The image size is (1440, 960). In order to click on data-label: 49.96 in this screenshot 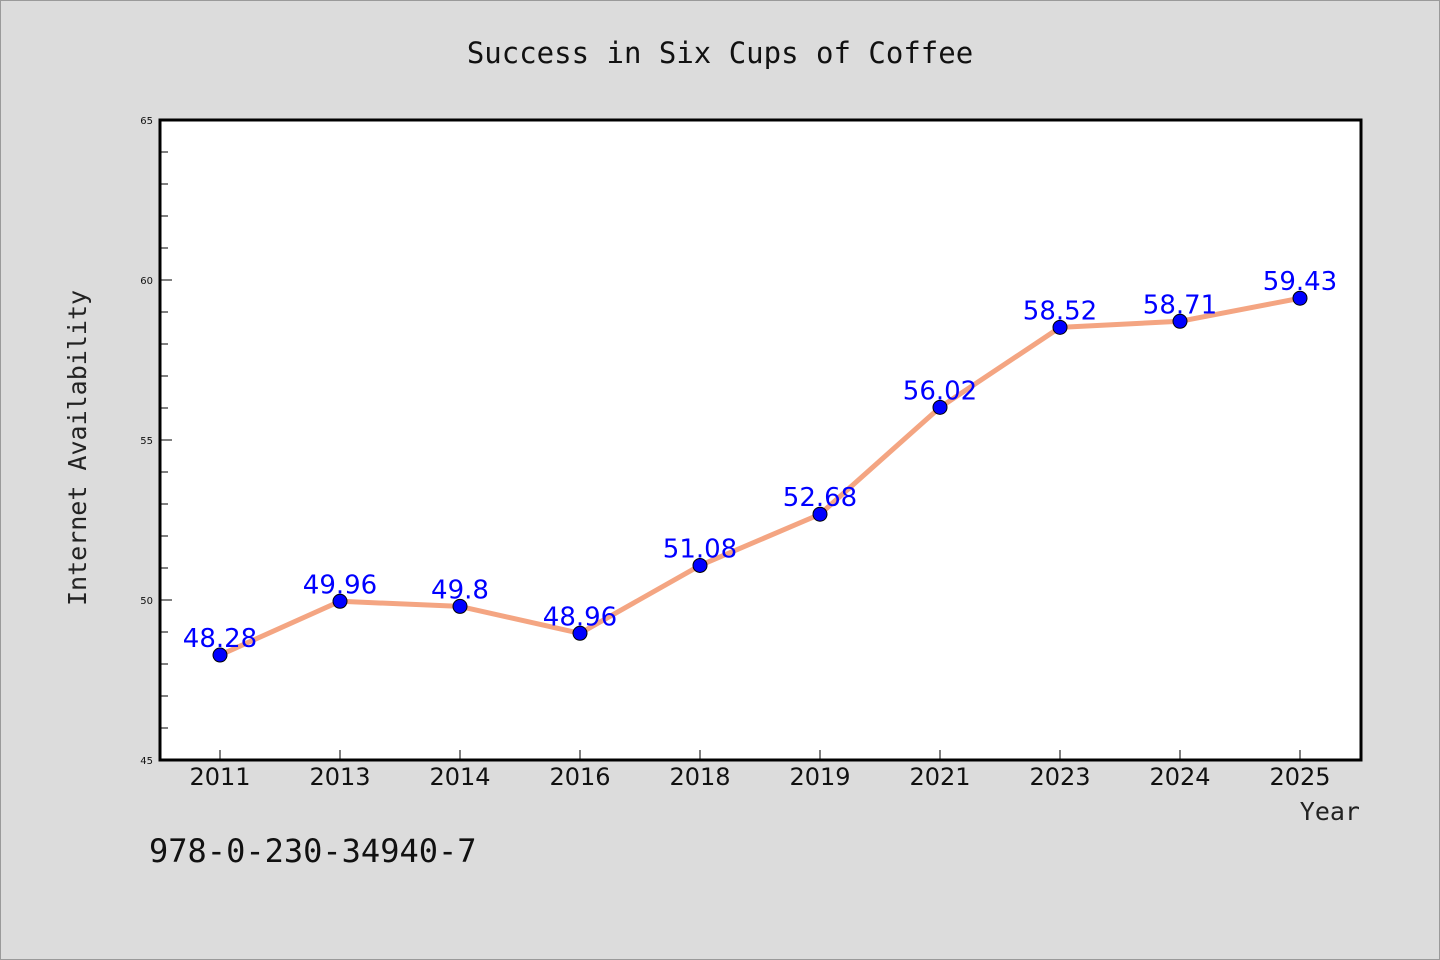, I will do `click(340, 585)`.